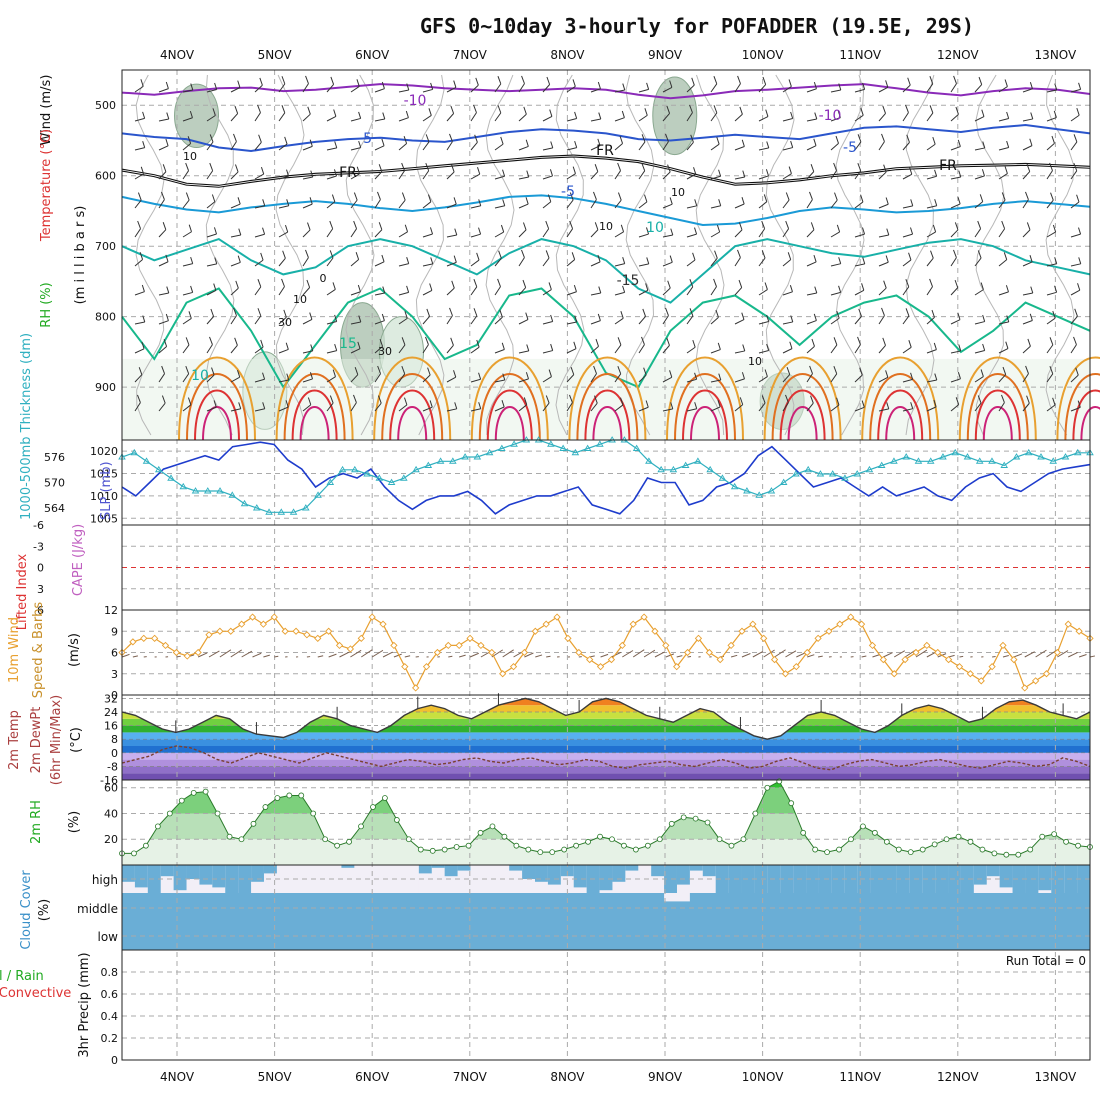 This screenshot has height=1100, width=1100. Describe the element at coordinates (114, 631) in the screenshot. I see `wind-tick: 9` at that location.